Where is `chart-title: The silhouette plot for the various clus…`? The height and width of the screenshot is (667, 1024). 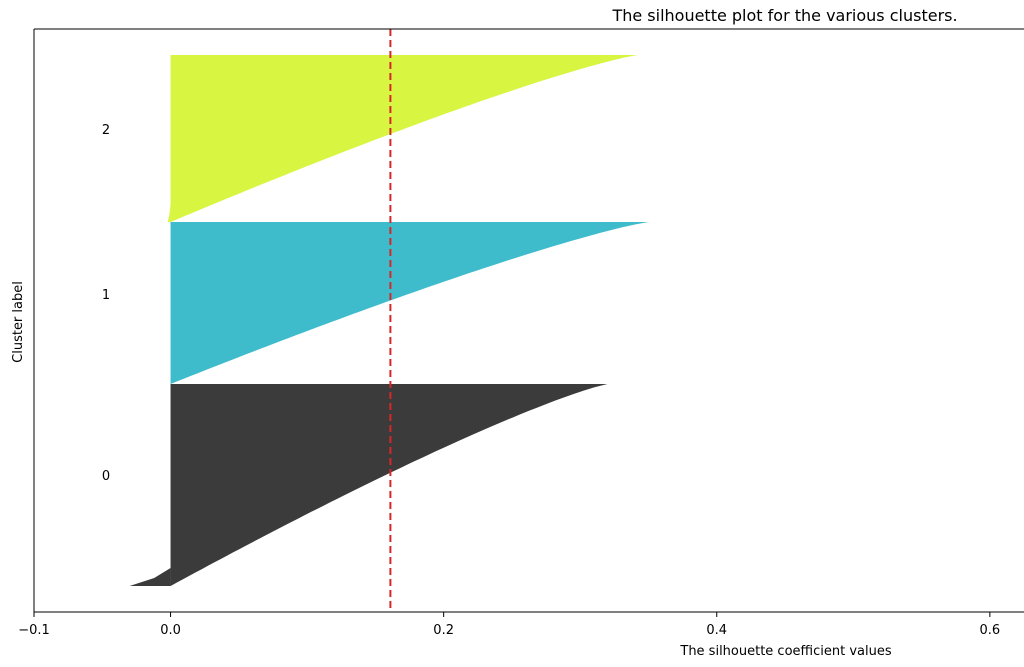
chart-title: The silhouette plot for the various clus… is located at coordinates (784, 15).